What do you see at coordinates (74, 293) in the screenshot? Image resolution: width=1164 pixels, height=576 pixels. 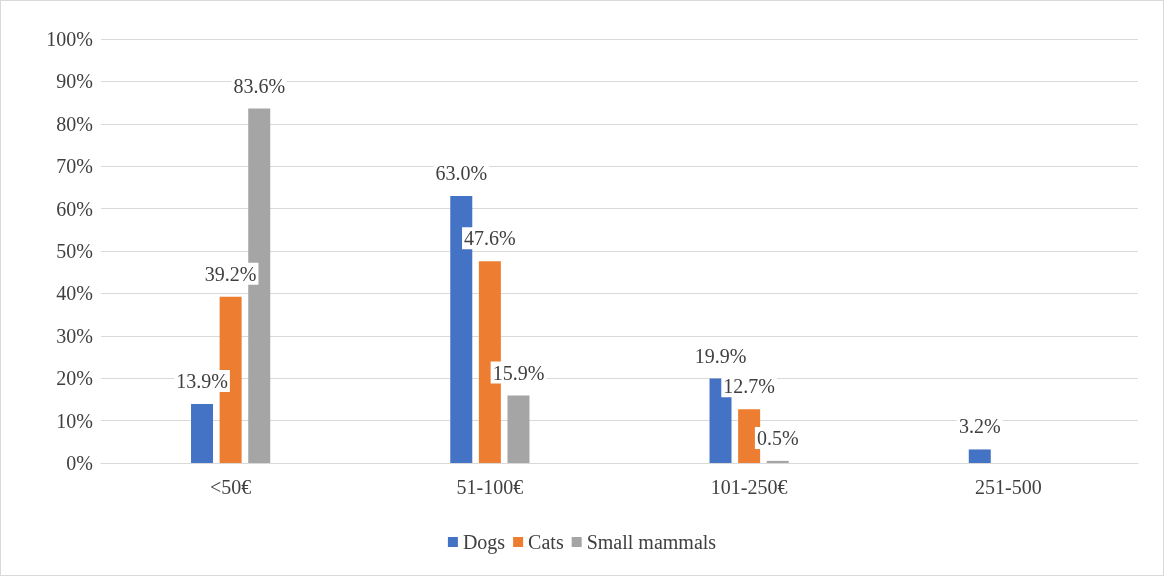 I see `y-tick-label: 40%` at bounding box center [74, 293].